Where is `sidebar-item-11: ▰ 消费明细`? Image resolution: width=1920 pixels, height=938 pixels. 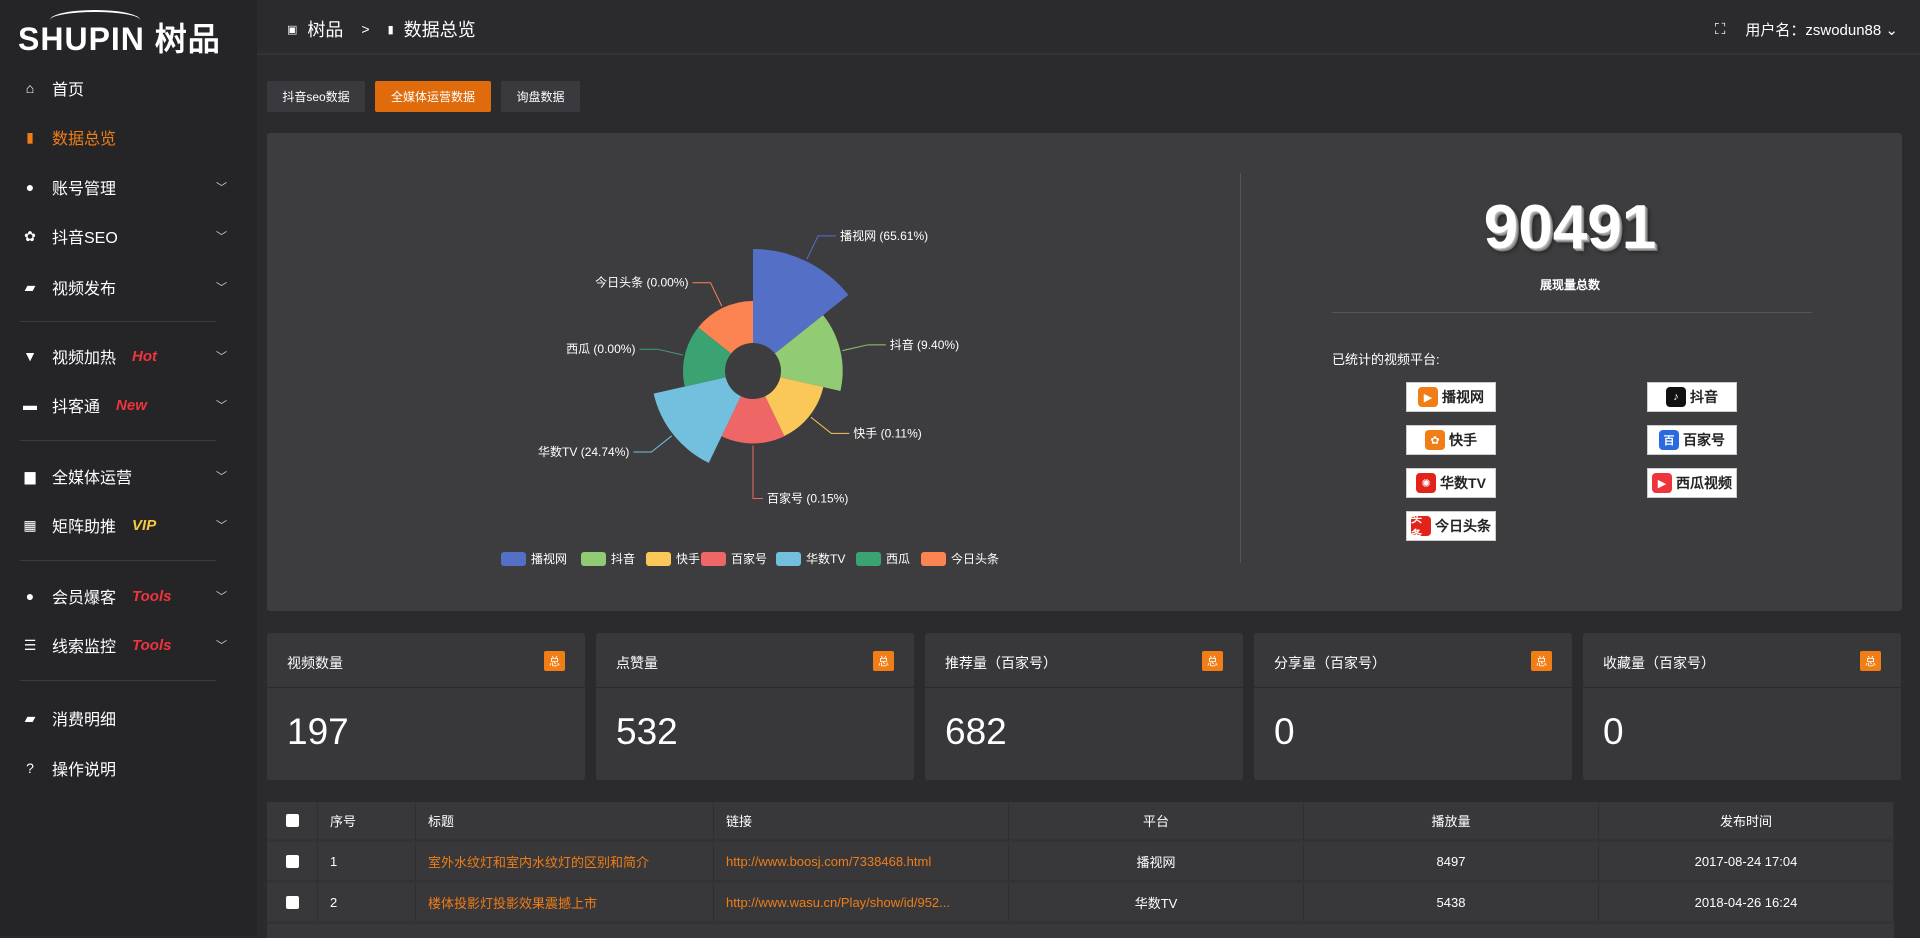
sidebar-item-11: ▰ 消费明细 is located at coordinates (128, 718).